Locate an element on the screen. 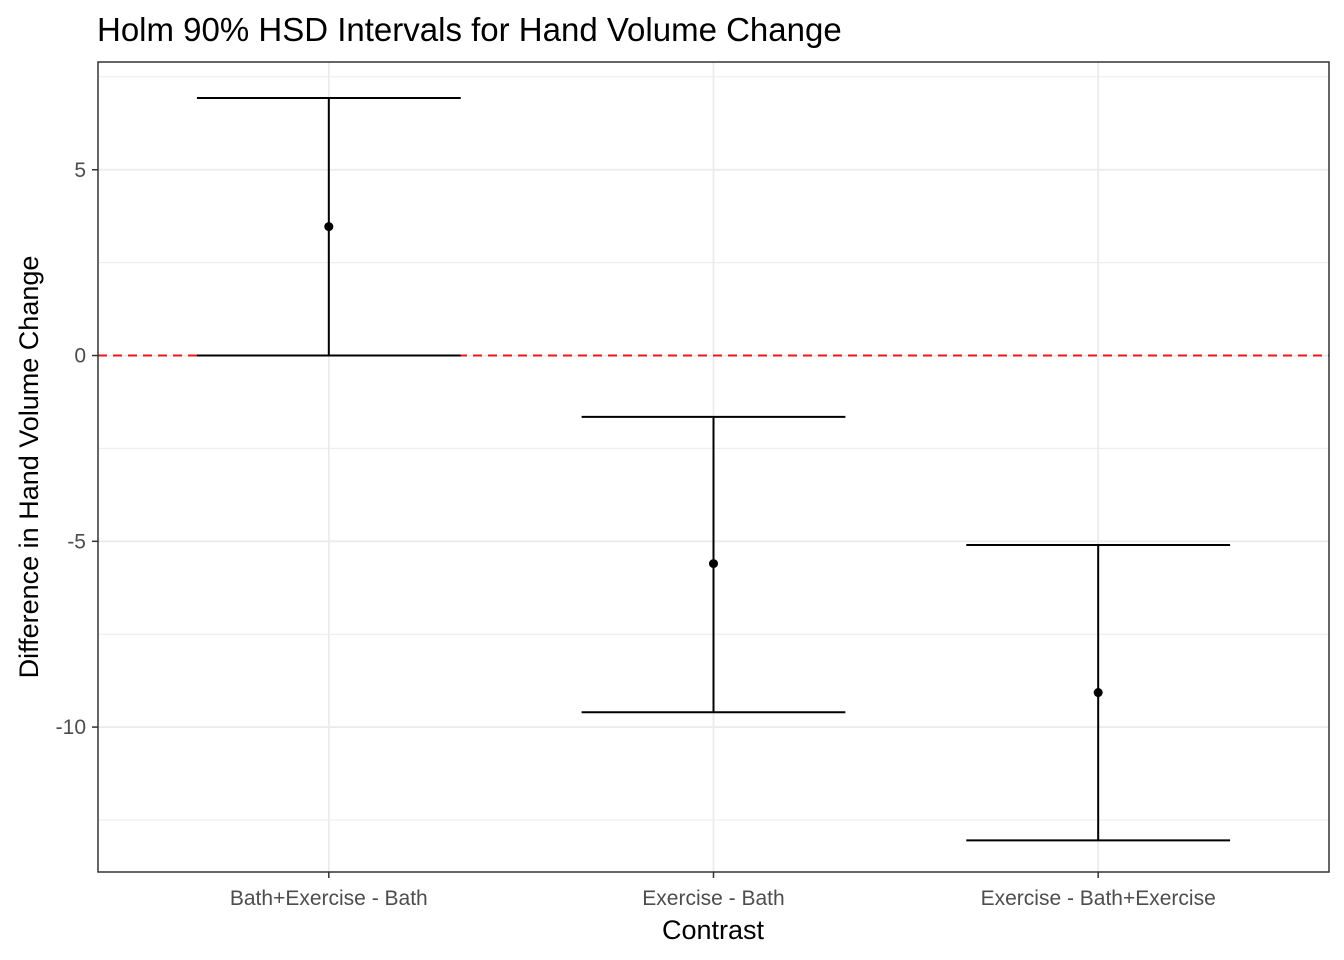 The height and width of the screenshot is (960, 1344). x-tick-label: Exercise - Bath is located at coordinates (713, 898).